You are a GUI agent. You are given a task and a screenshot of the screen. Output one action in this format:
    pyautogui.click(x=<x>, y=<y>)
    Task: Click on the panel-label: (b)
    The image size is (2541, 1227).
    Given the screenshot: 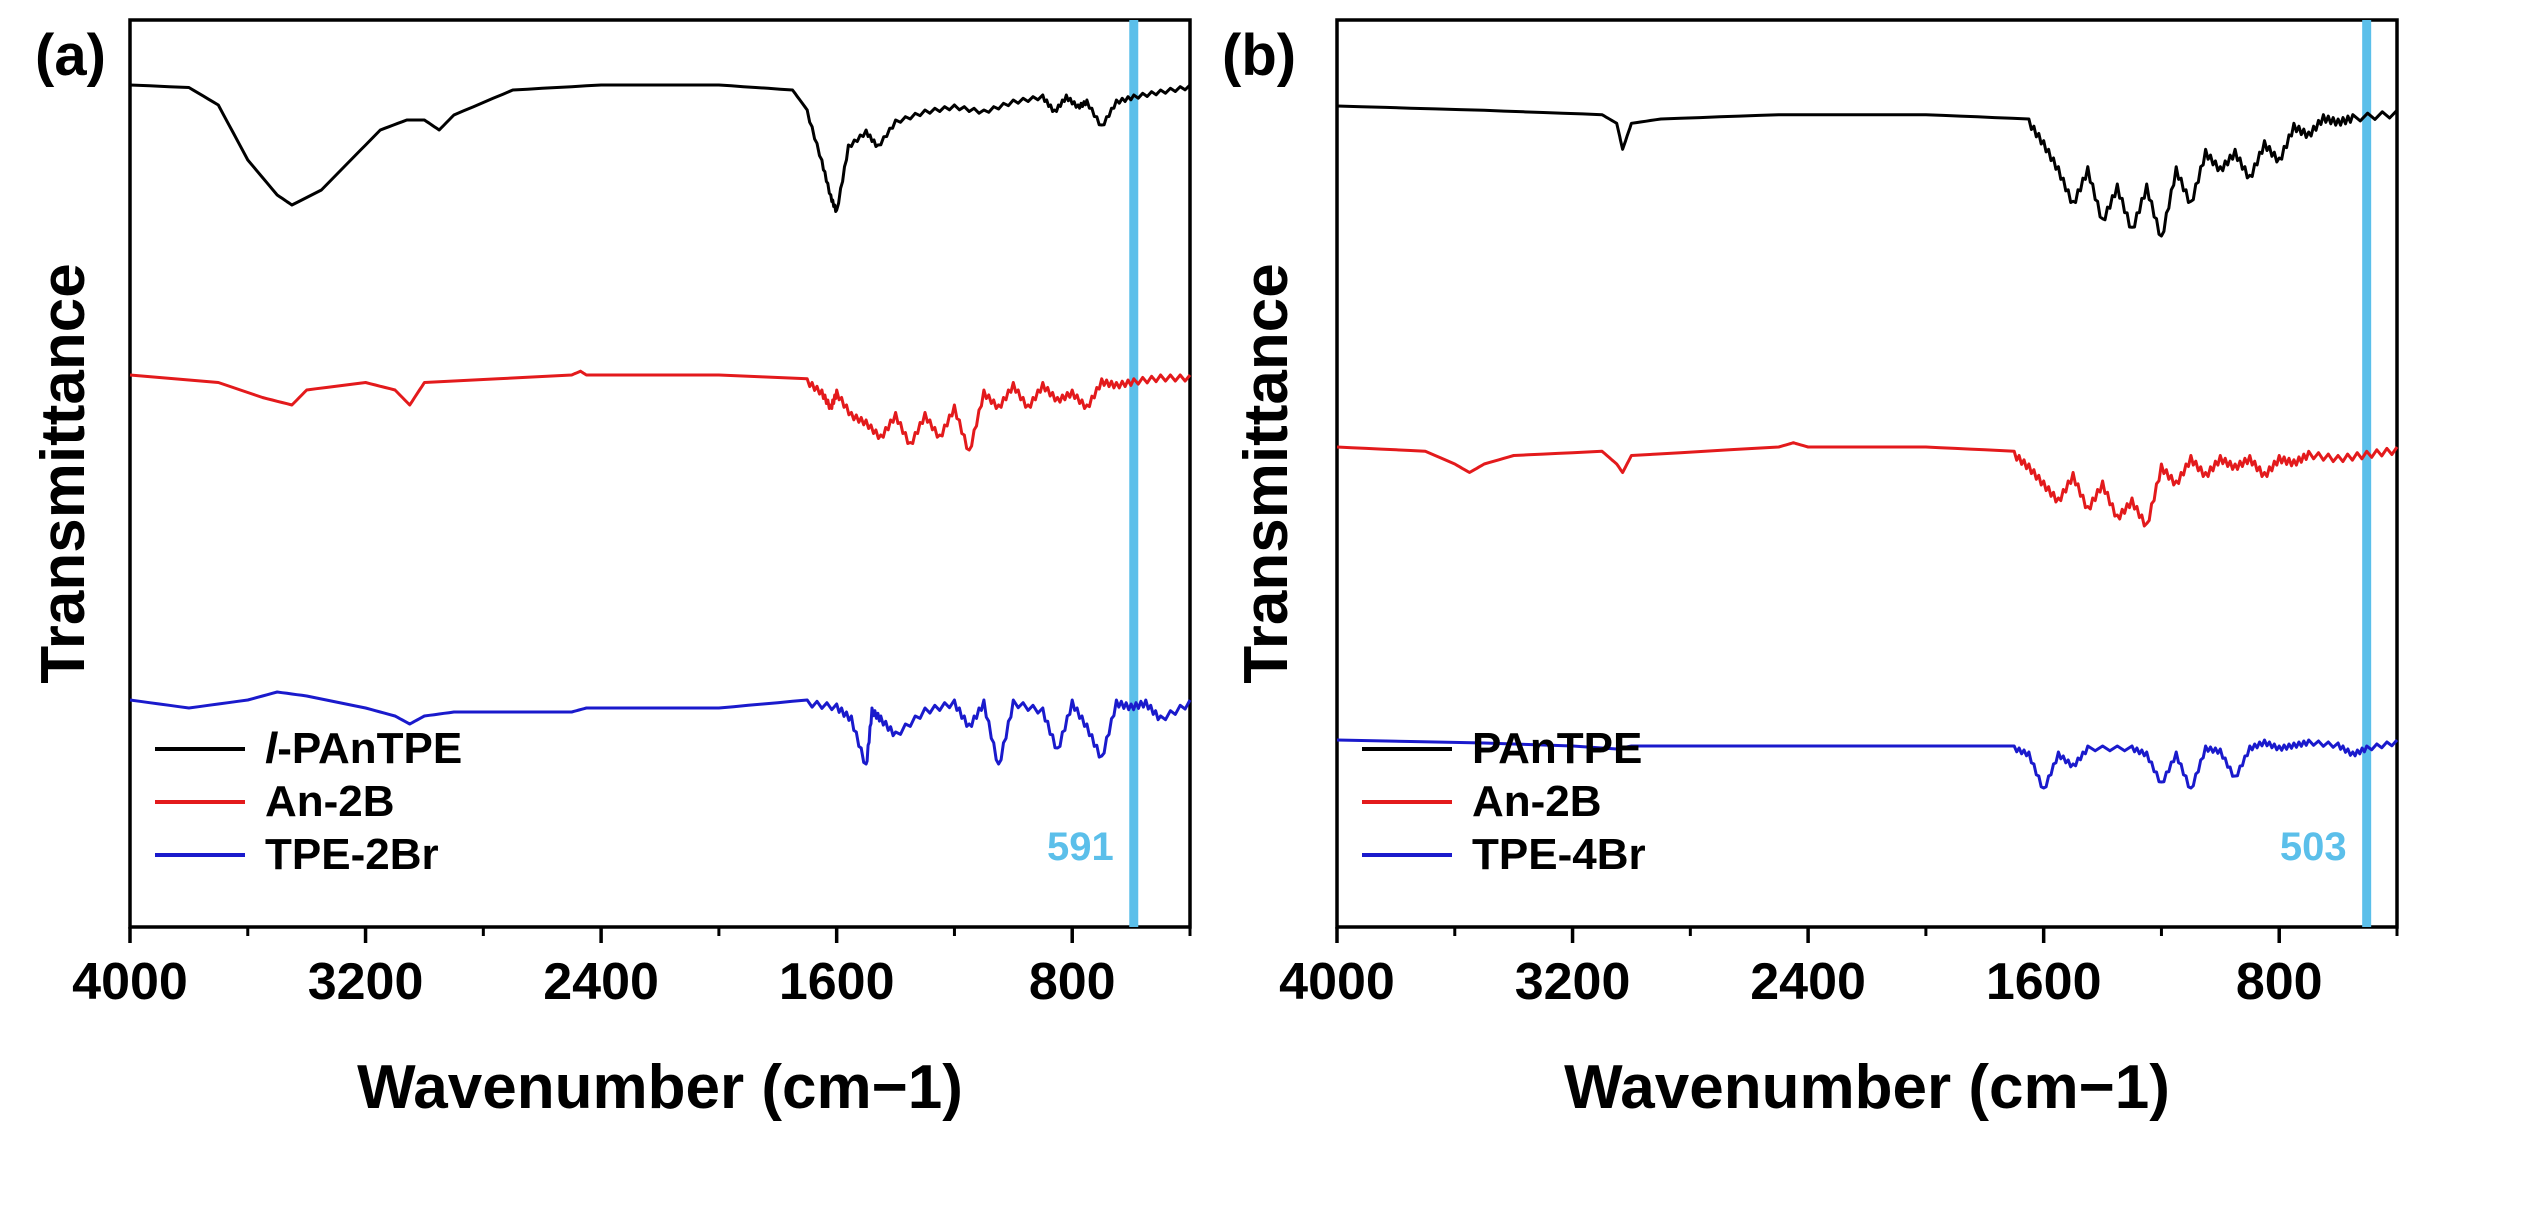 What is the action you would take?
    pyautogui.click(x=1259, y=55)
    